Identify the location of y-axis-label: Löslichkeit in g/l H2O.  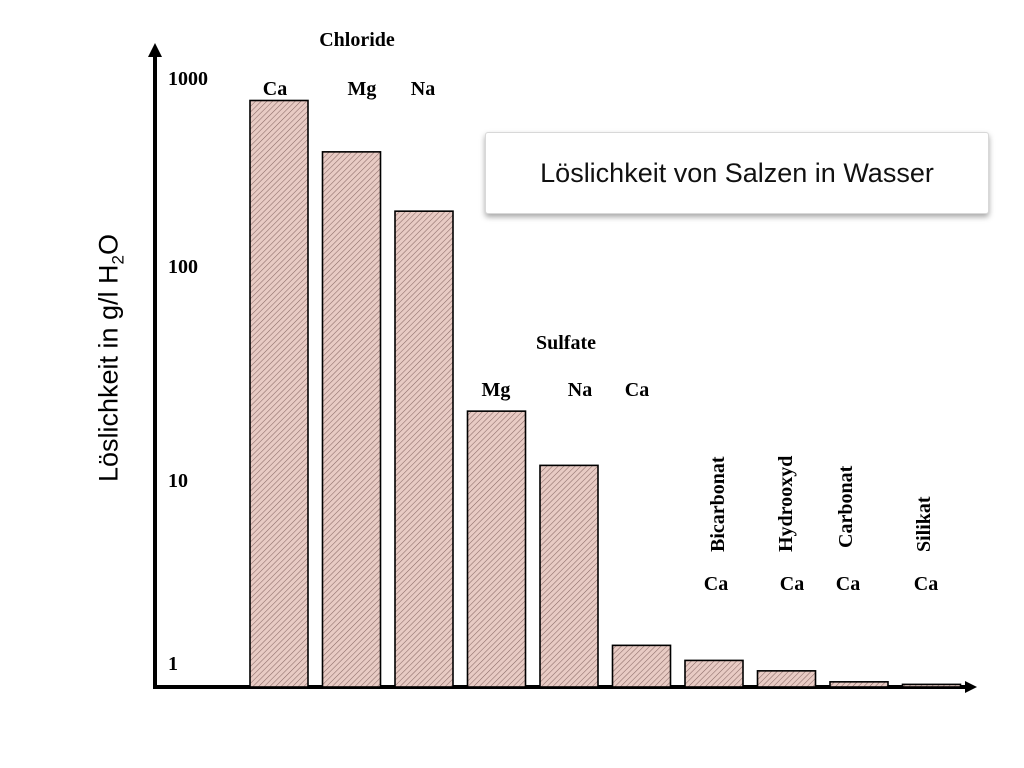
(110, 358).